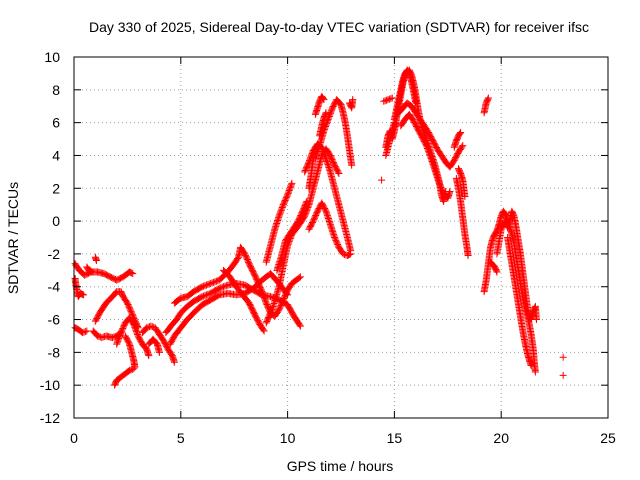 This screenshot has height=480, width=640. I want to click on x-axis-label: GPS time / hours, so click(340, 466).